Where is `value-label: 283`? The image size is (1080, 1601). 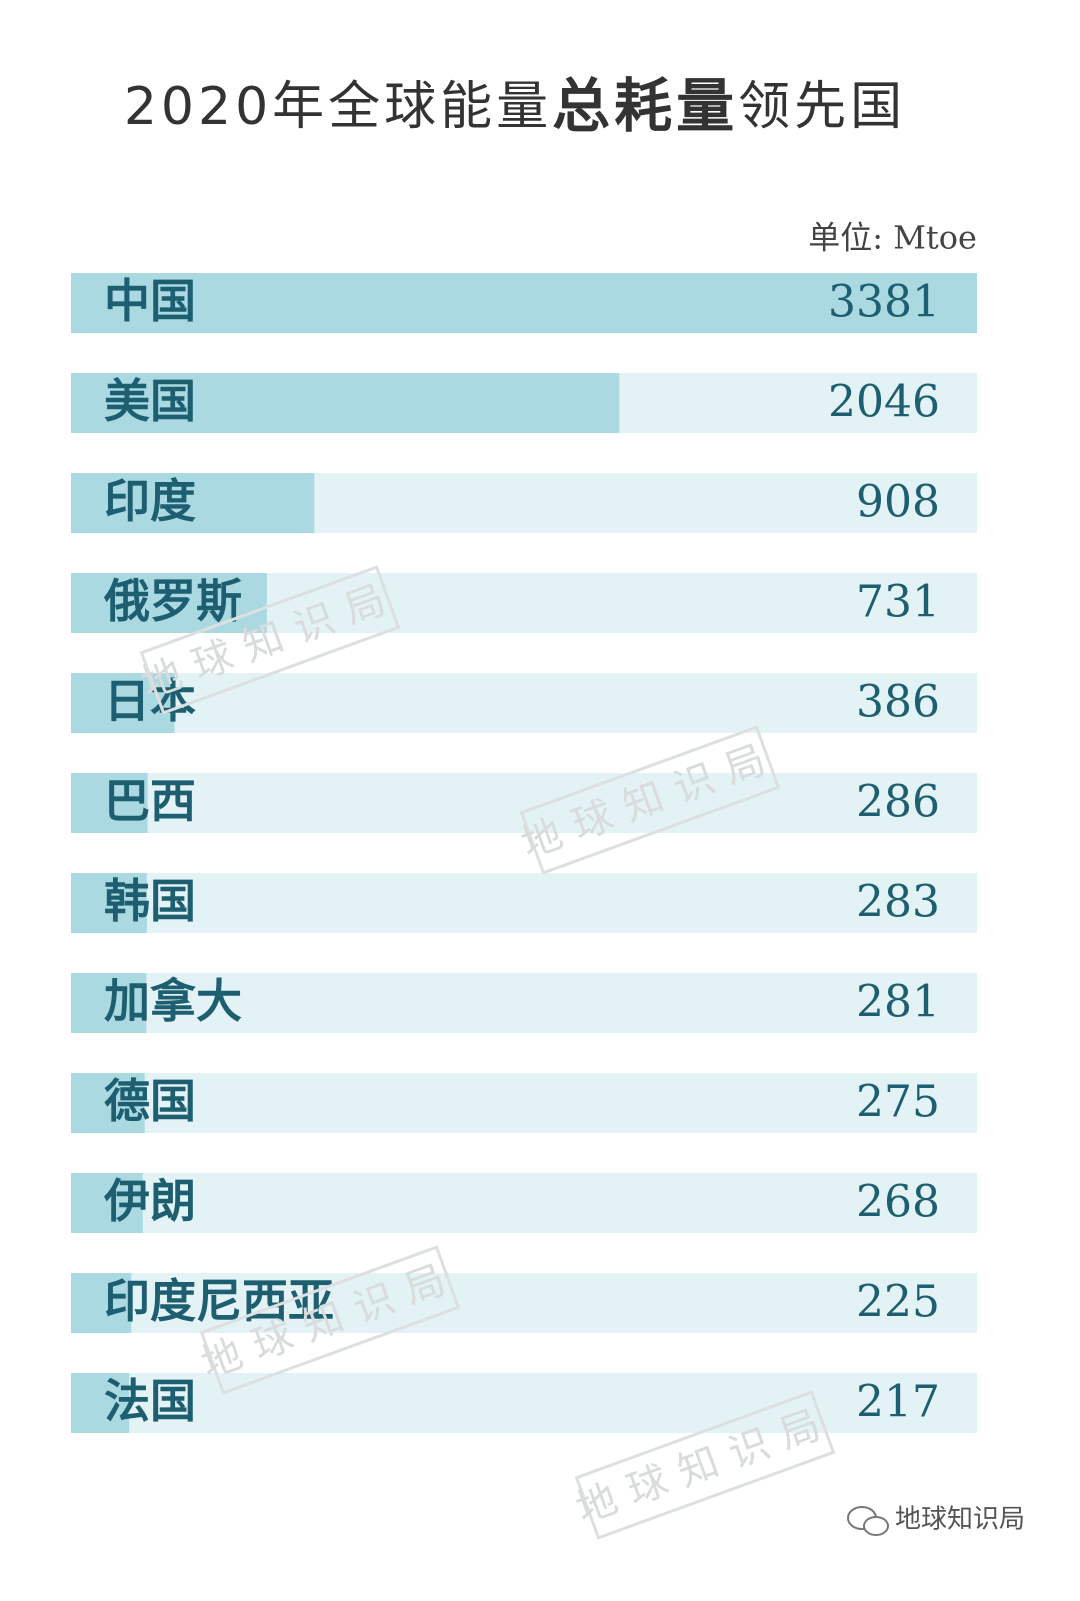
value-label: 283 is located at coordinates (898, 902).